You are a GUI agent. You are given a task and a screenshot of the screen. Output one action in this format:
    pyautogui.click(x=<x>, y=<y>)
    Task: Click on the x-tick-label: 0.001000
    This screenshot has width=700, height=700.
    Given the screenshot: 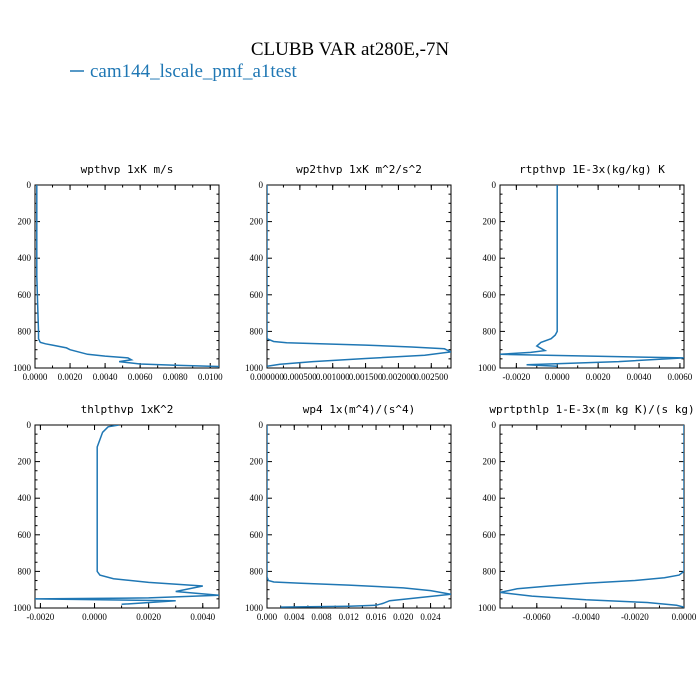 What is the action you would take?
    pyautogui.click(x=333, y=377)
    